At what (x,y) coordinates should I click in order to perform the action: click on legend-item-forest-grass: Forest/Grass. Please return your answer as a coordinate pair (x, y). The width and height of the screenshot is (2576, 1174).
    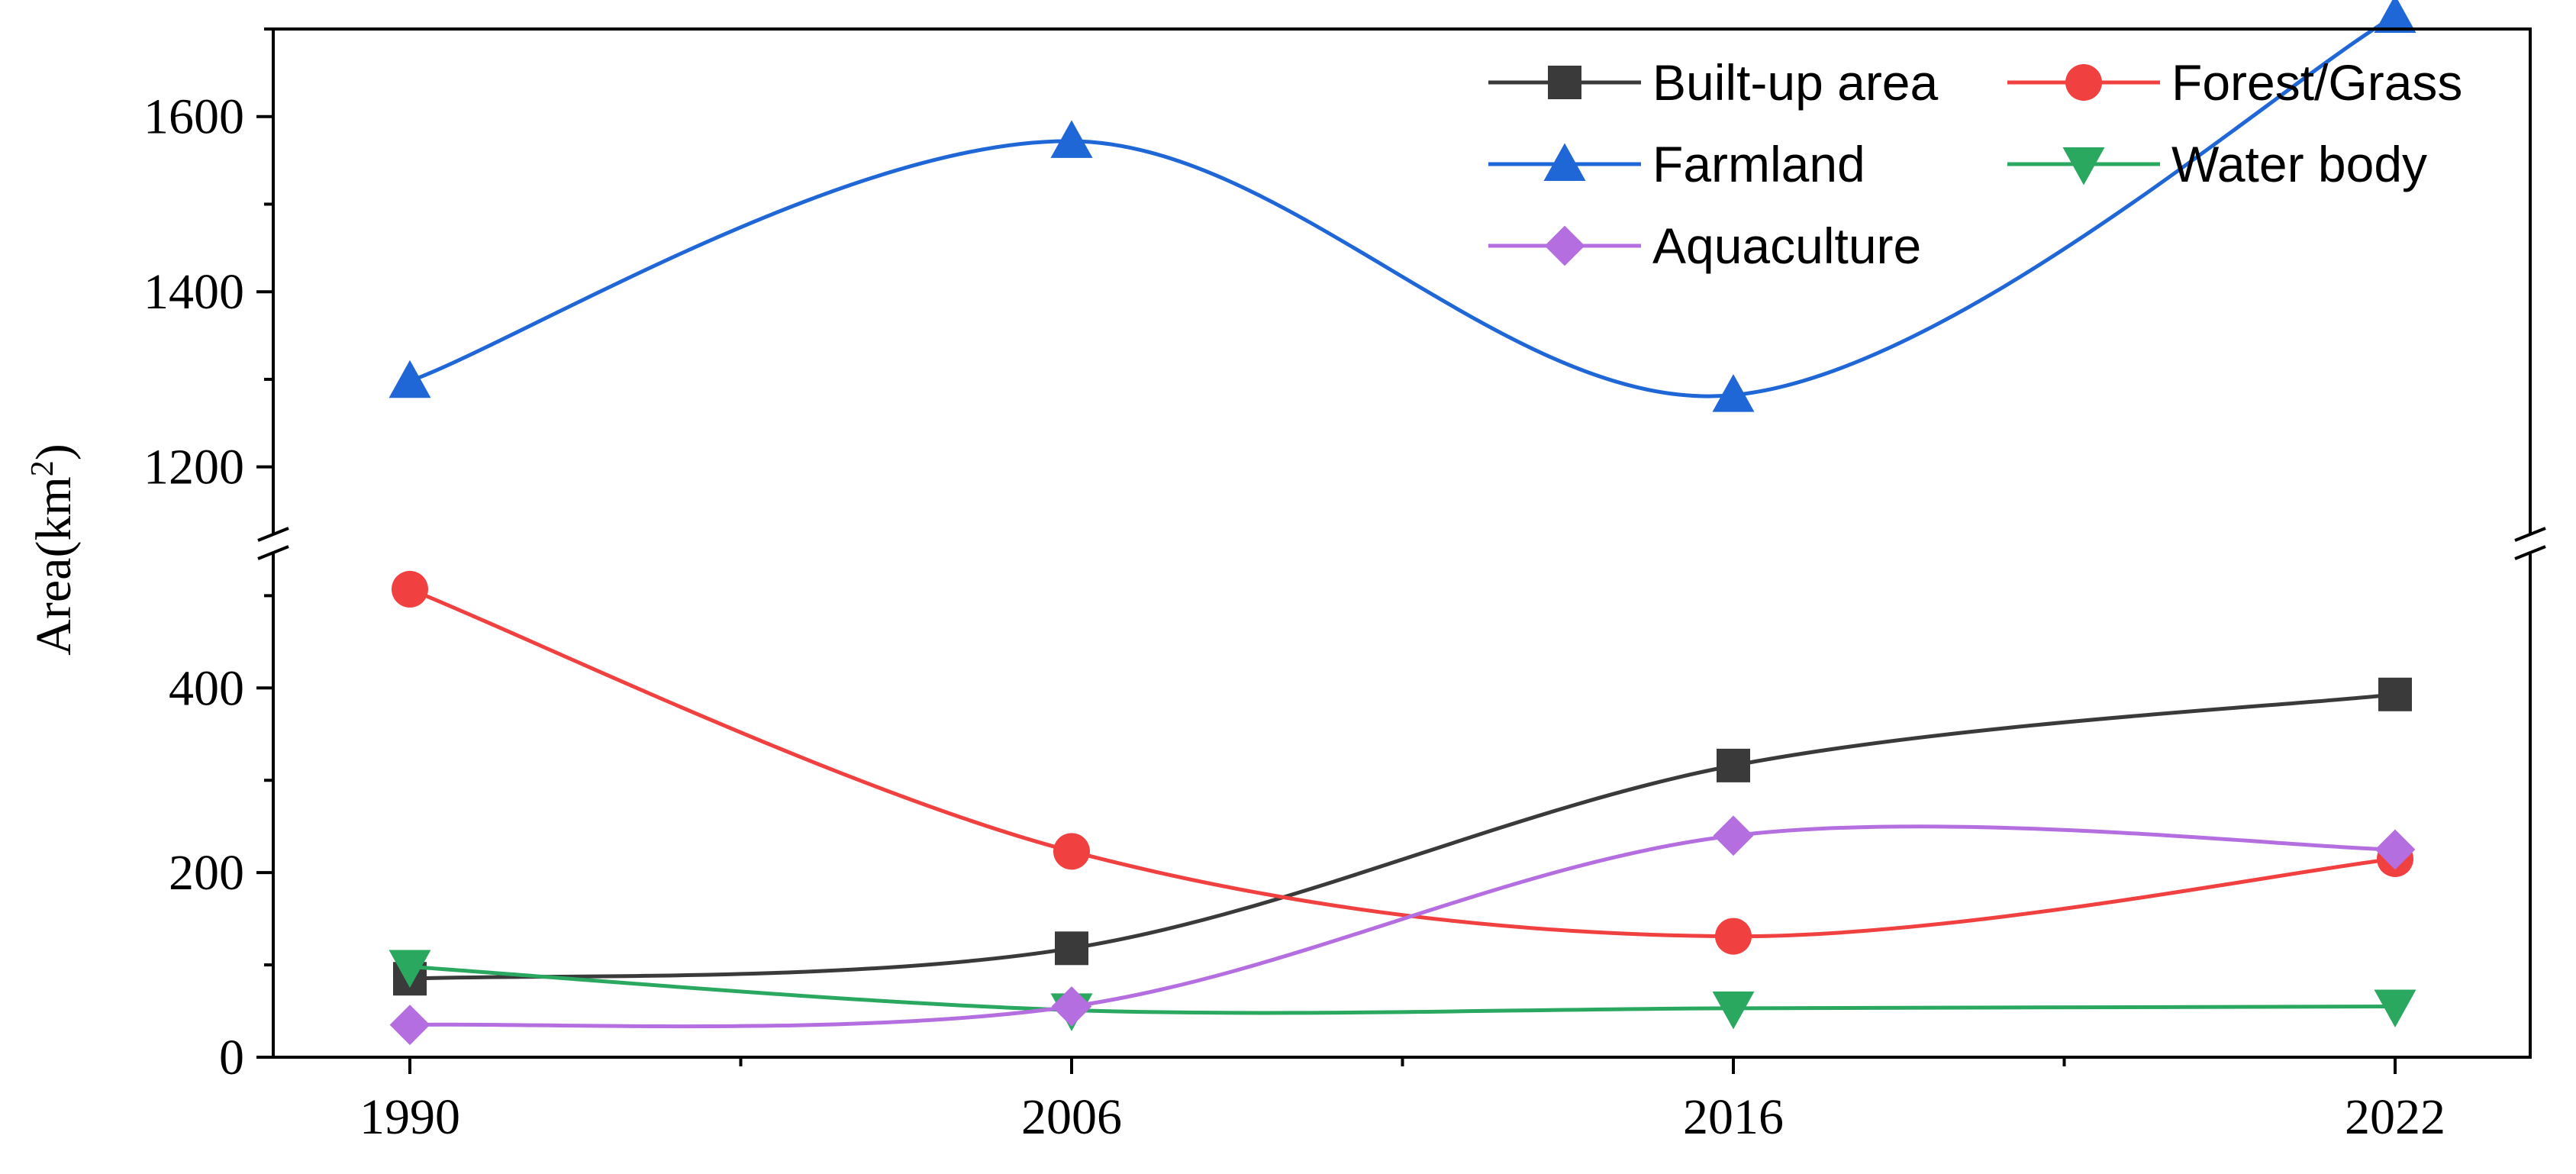
    Looking at the image, I should click on (2235, 82).